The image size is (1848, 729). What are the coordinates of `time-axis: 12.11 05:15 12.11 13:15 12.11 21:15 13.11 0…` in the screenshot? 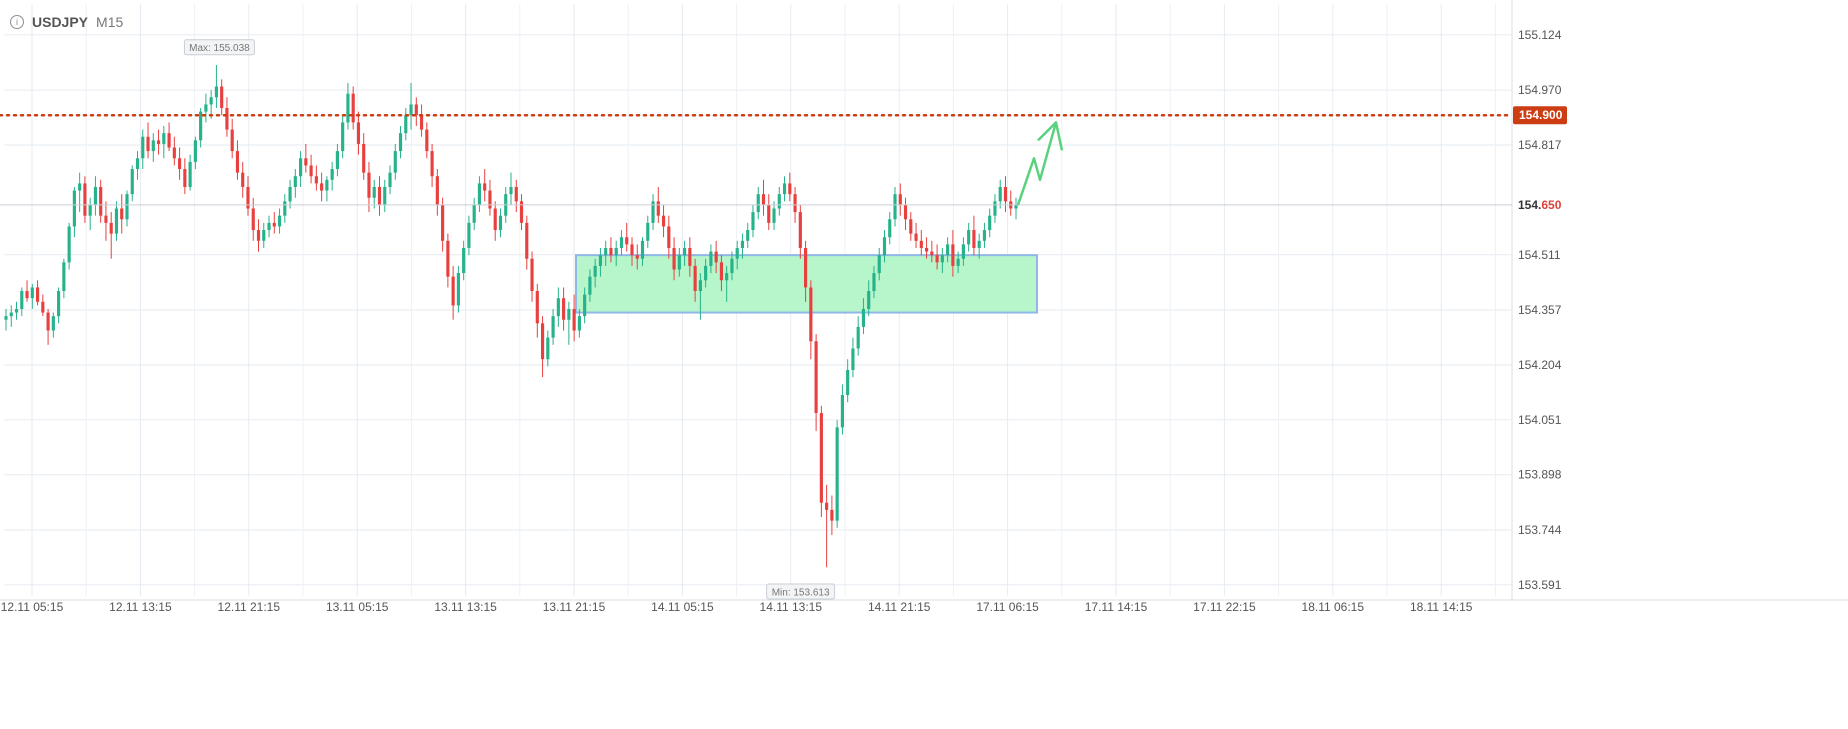 It's located at (737, 607).